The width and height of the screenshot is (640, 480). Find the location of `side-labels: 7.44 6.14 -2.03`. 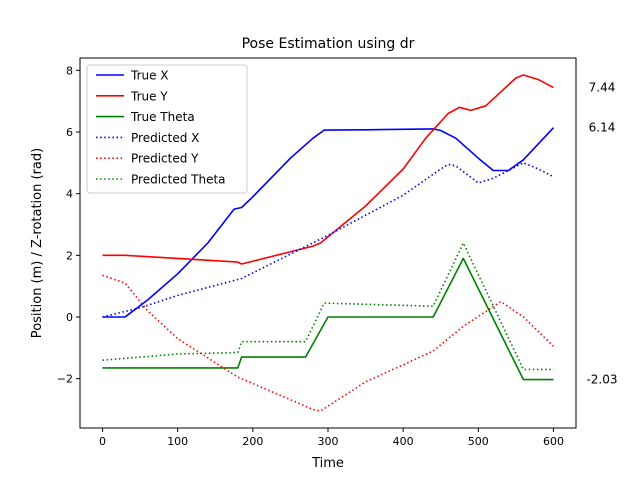

side-labels: 7.44 6.14 -2.03 is located at coordinates (601, 234).